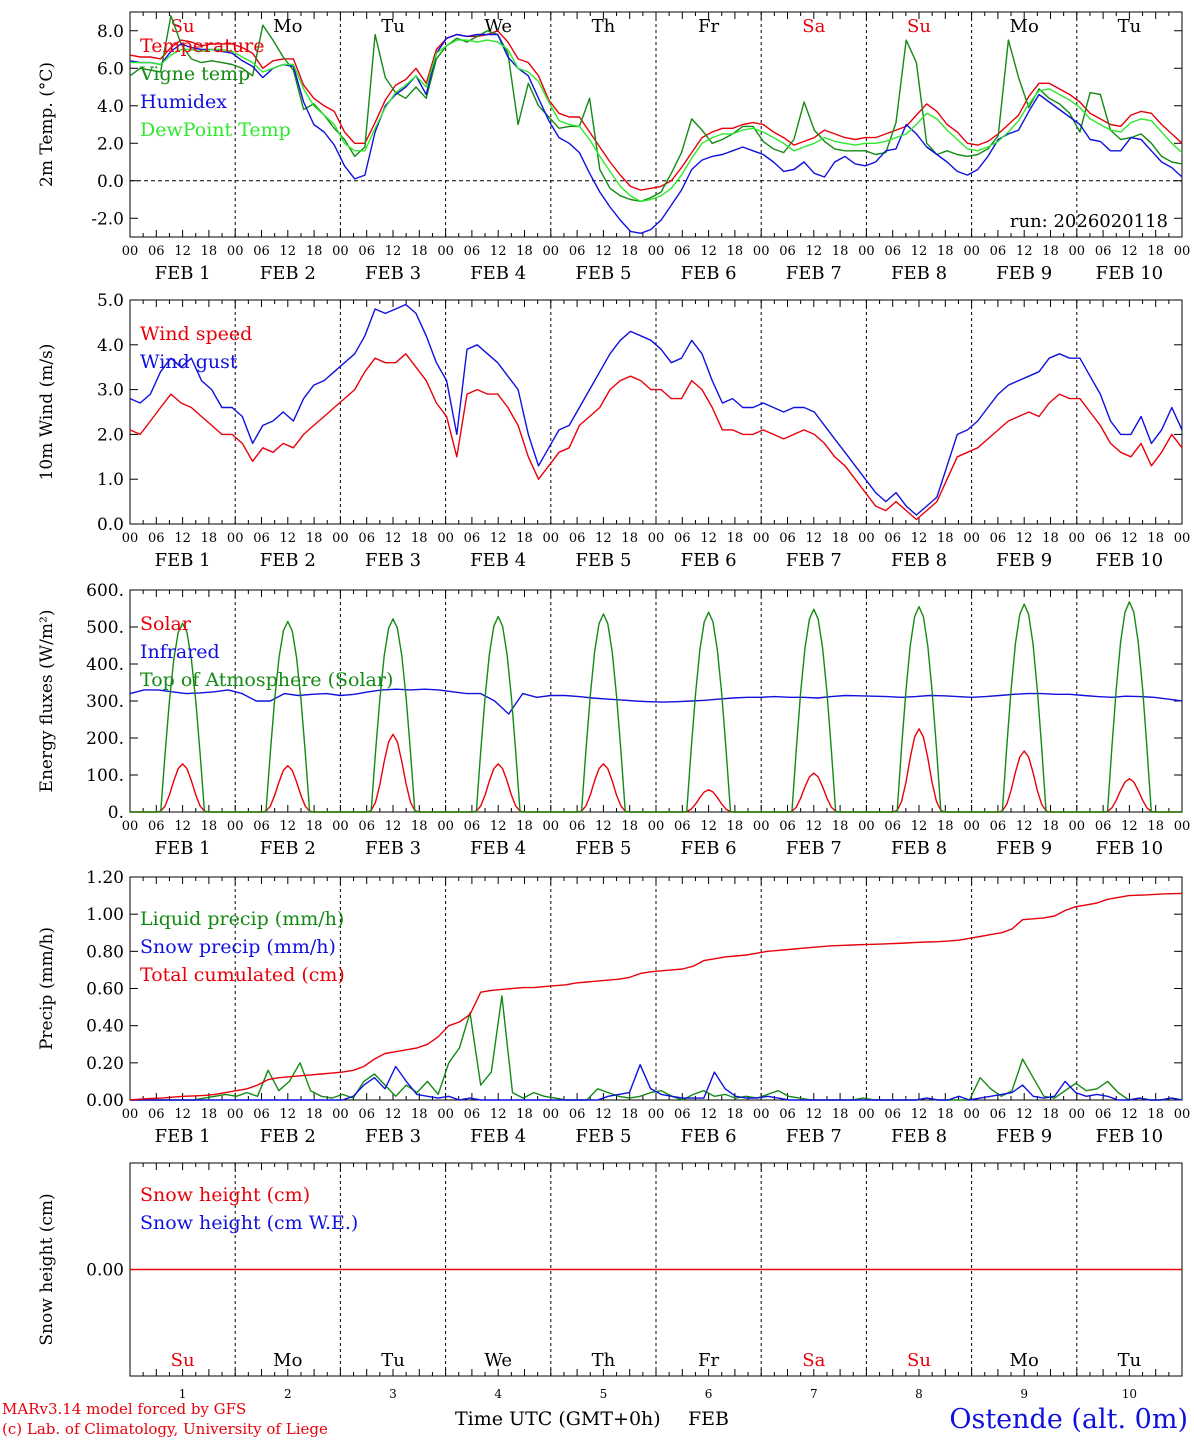 The image size is (1194, 1440). What do you see at coordinates (919, 848) in the screenshot?
I see `date-label: FEB 8` at bounding box center [919, 848].